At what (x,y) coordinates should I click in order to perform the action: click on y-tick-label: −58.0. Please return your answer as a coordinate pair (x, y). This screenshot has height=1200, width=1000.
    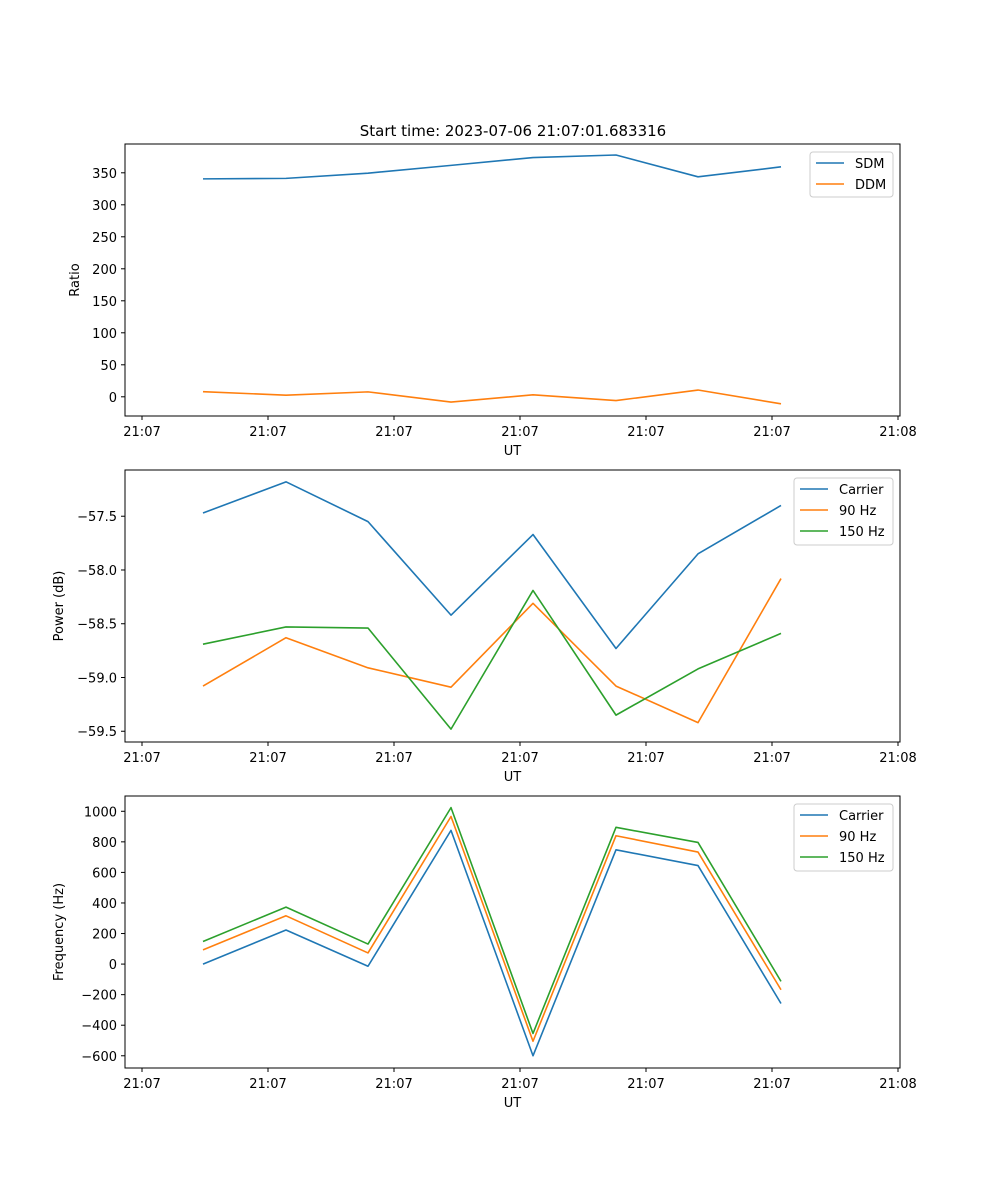
    Looking at the image, I should click on (97, 571).